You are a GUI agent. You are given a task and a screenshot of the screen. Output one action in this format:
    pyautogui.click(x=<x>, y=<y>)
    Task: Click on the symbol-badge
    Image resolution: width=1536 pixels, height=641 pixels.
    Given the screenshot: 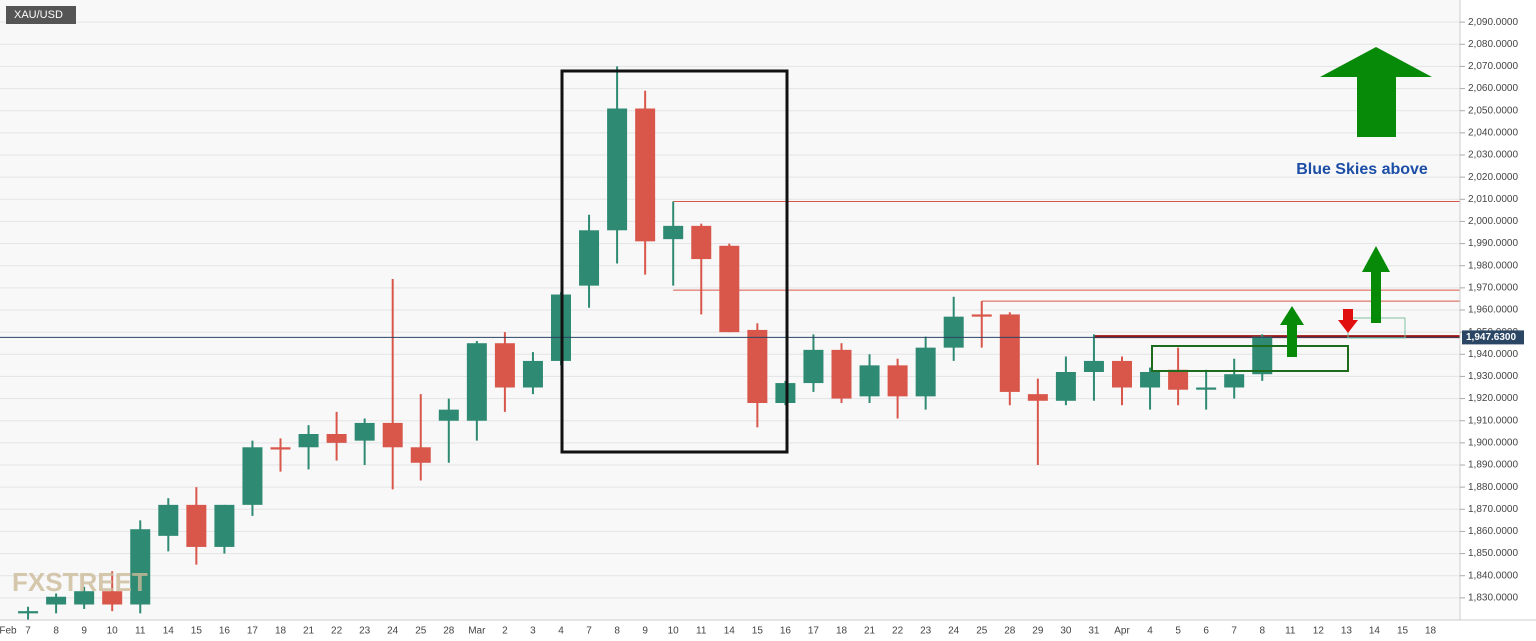 What is the action you would take?
    pyautogui.click(x=41, y=15)
    